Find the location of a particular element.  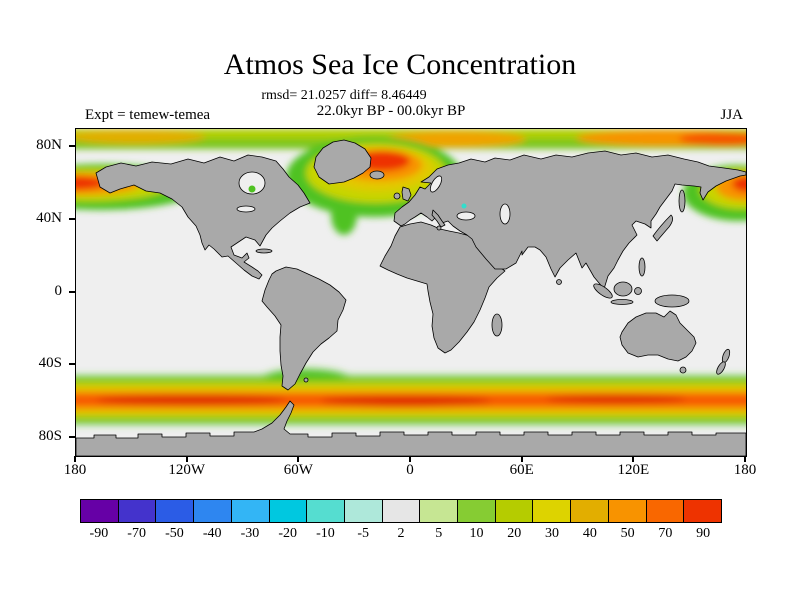

colorbar-tick-label: 5 is located at coordinates (439, 533).